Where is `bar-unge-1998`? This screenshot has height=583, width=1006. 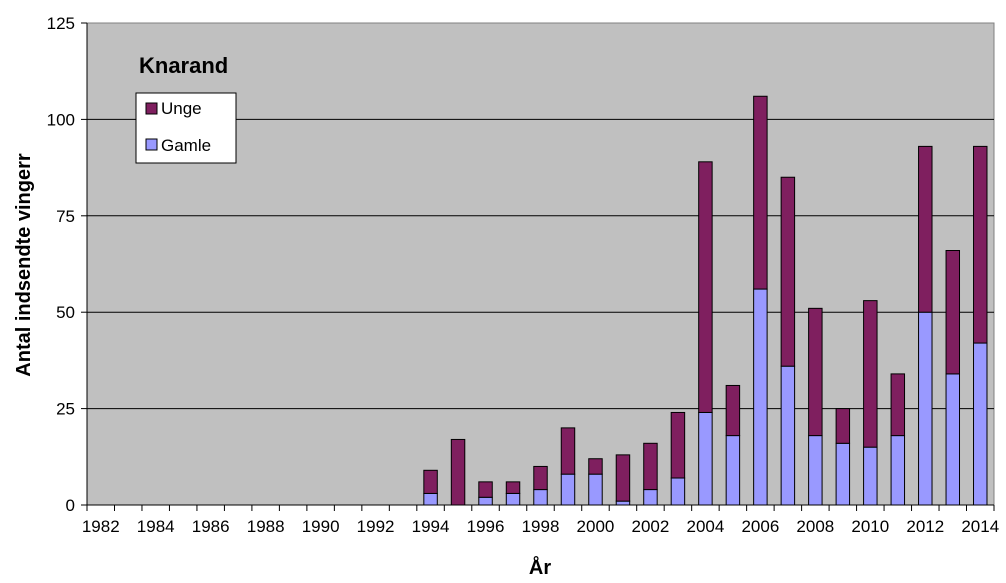 bar-unge-1998 is located at coordinates (540, 478).